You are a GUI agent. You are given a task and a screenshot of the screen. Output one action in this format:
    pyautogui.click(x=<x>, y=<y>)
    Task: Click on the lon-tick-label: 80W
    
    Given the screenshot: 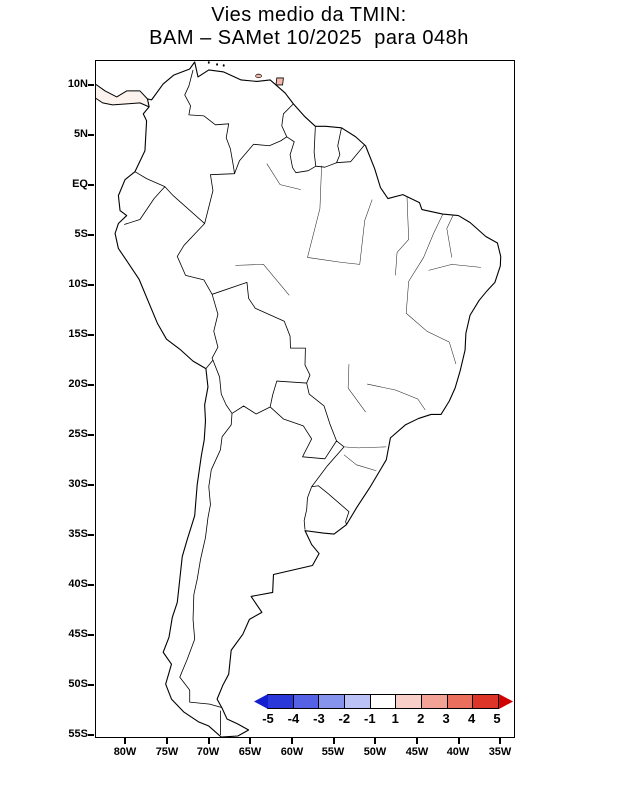 What is the action you would take?
    pyautogui.click(x=125, y=752)
    